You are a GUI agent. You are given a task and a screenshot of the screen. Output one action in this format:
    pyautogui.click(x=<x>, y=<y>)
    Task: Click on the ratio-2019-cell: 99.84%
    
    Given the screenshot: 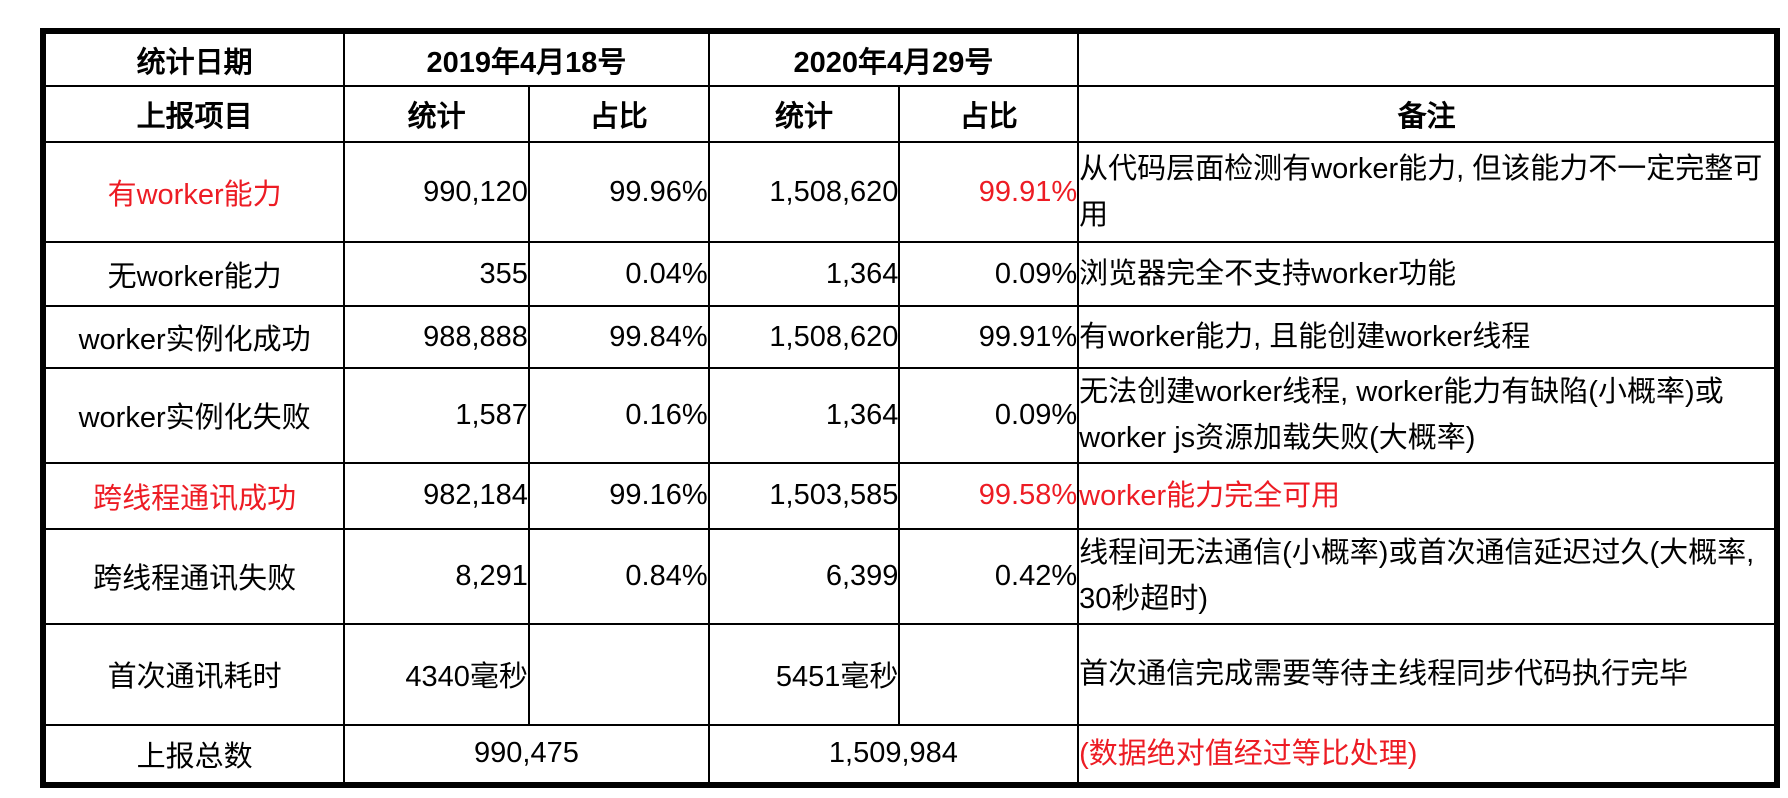 What is the action you would take?
    pyautogui.click(x=618, y=337)
    